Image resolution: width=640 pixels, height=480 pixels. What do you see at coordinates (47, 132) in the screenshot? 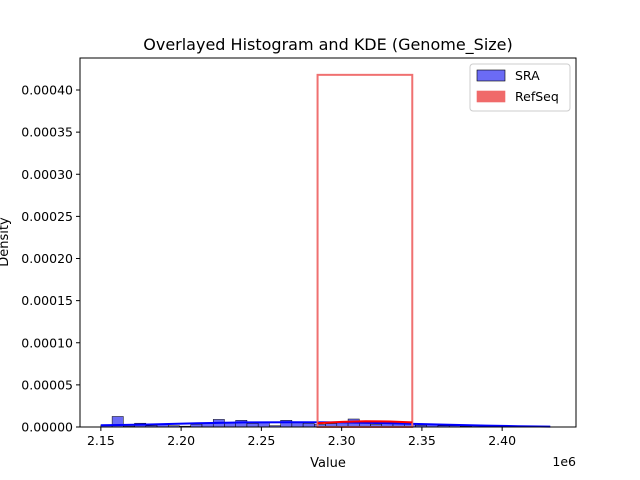
I see `y-tick-label: 0.00035` at bounding box center [47, 132].